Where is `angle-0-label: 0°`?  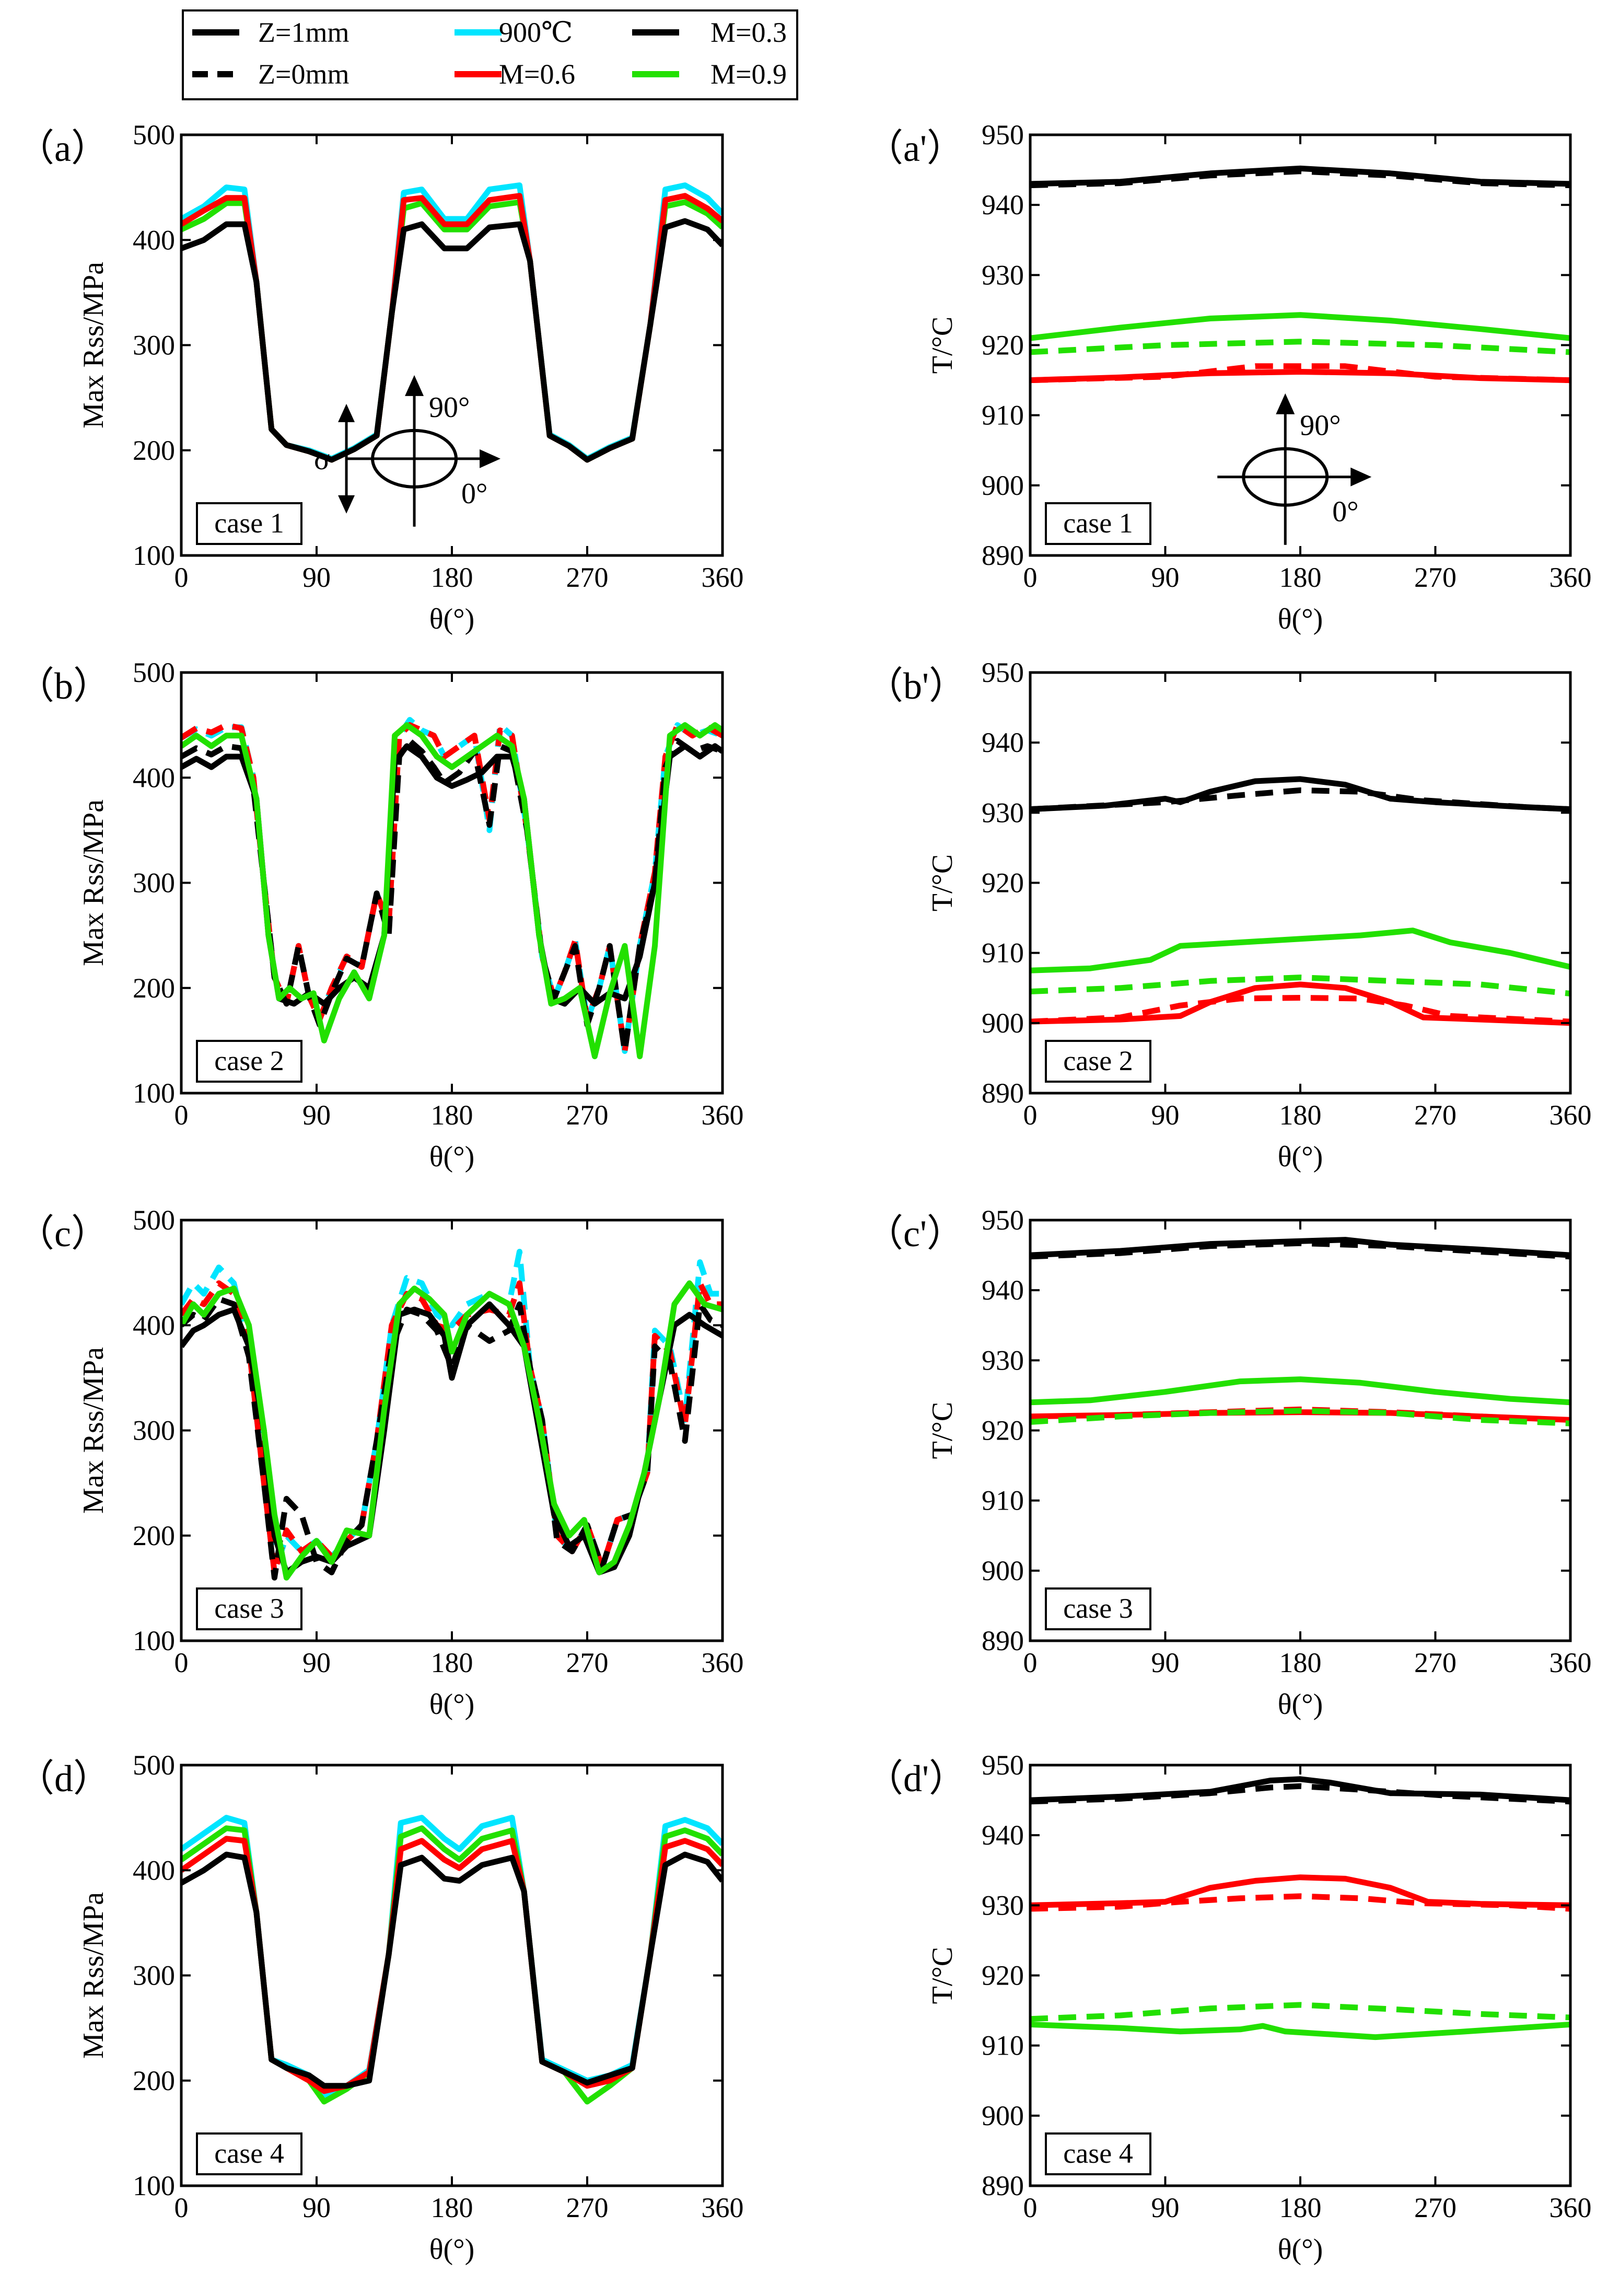
angle-0-label: 0° is located at coordinates (1345, 512).